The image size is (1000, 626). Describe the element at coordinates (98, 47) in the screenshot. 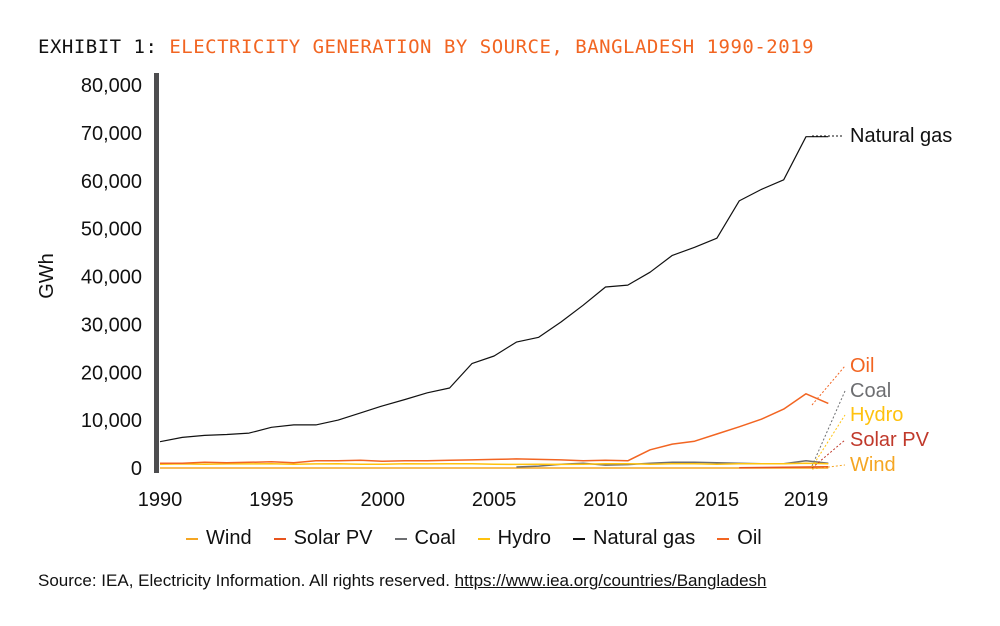

I see `title-prefix: EXHIBIT 1:` at that location.